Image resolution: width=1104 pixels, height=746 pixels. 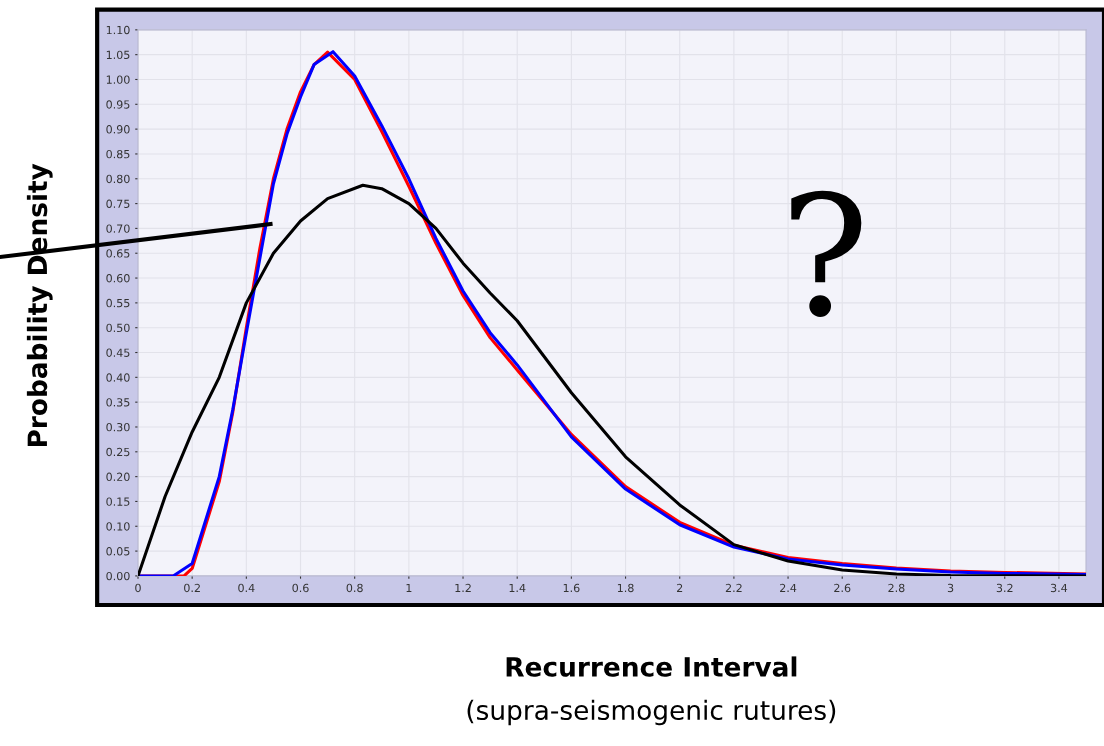 What do you see at coordinates (118, 30) in the screenshot?
I see `y-tick-label: 1.10` at bounding box center [118, 30].